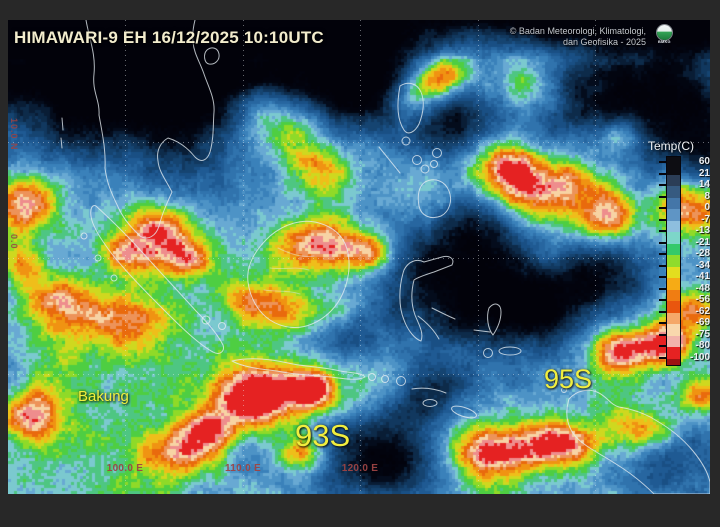 The width and height of the screenshot is (720, 527). Describe the element at coordinates (702, 345) in the screenshot. I see `legend-tick-label: -80` at that location.